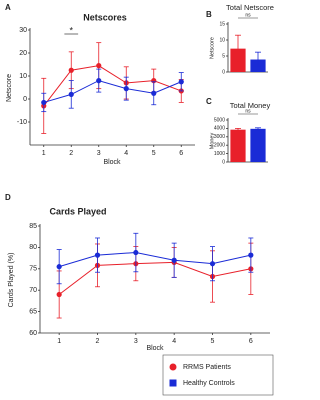 This screenshot has width=320, height=400. What do you see at coordinates (33, 333) in the screenshot?
I see `y-tick-label: 60` at bounding box center [33, 333].